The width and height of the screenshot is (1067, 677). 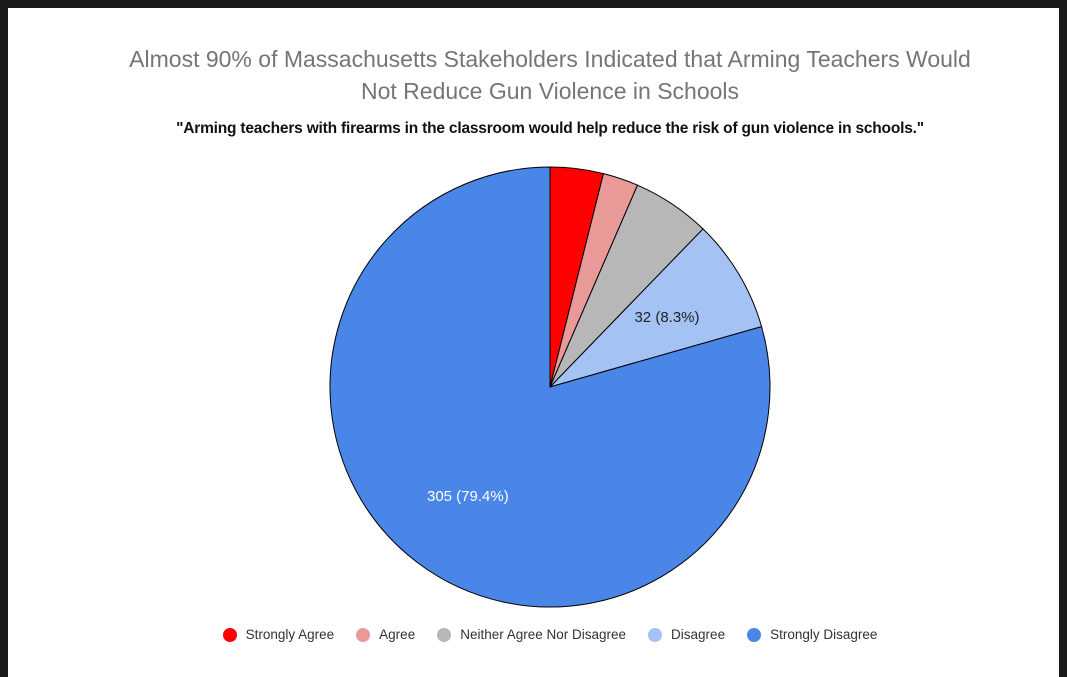 I want to click on legend-label: Agree, so click(x=397, y=634).